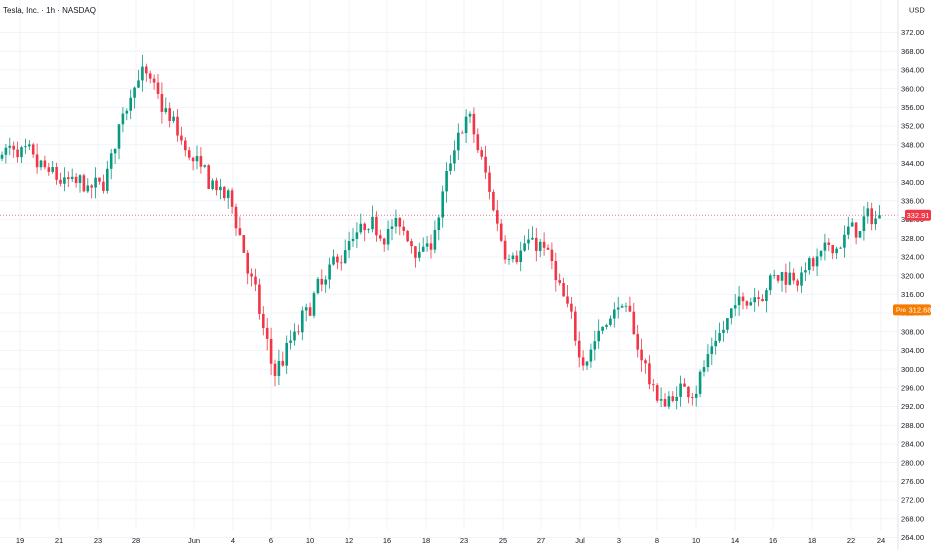  I want to click on last-price-value: 332.91, so click(918, 215).